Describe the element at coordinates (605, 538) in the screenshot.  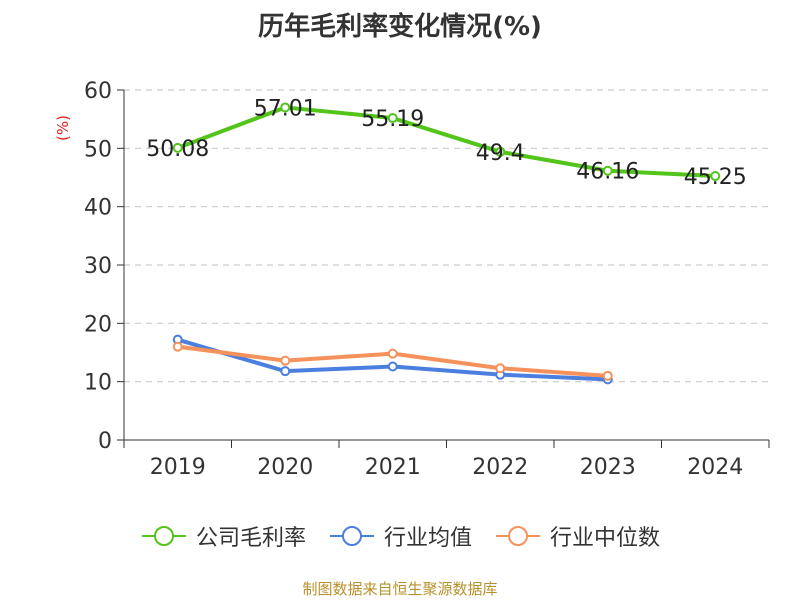
I see `legend-label: 行业中位数` at that location.